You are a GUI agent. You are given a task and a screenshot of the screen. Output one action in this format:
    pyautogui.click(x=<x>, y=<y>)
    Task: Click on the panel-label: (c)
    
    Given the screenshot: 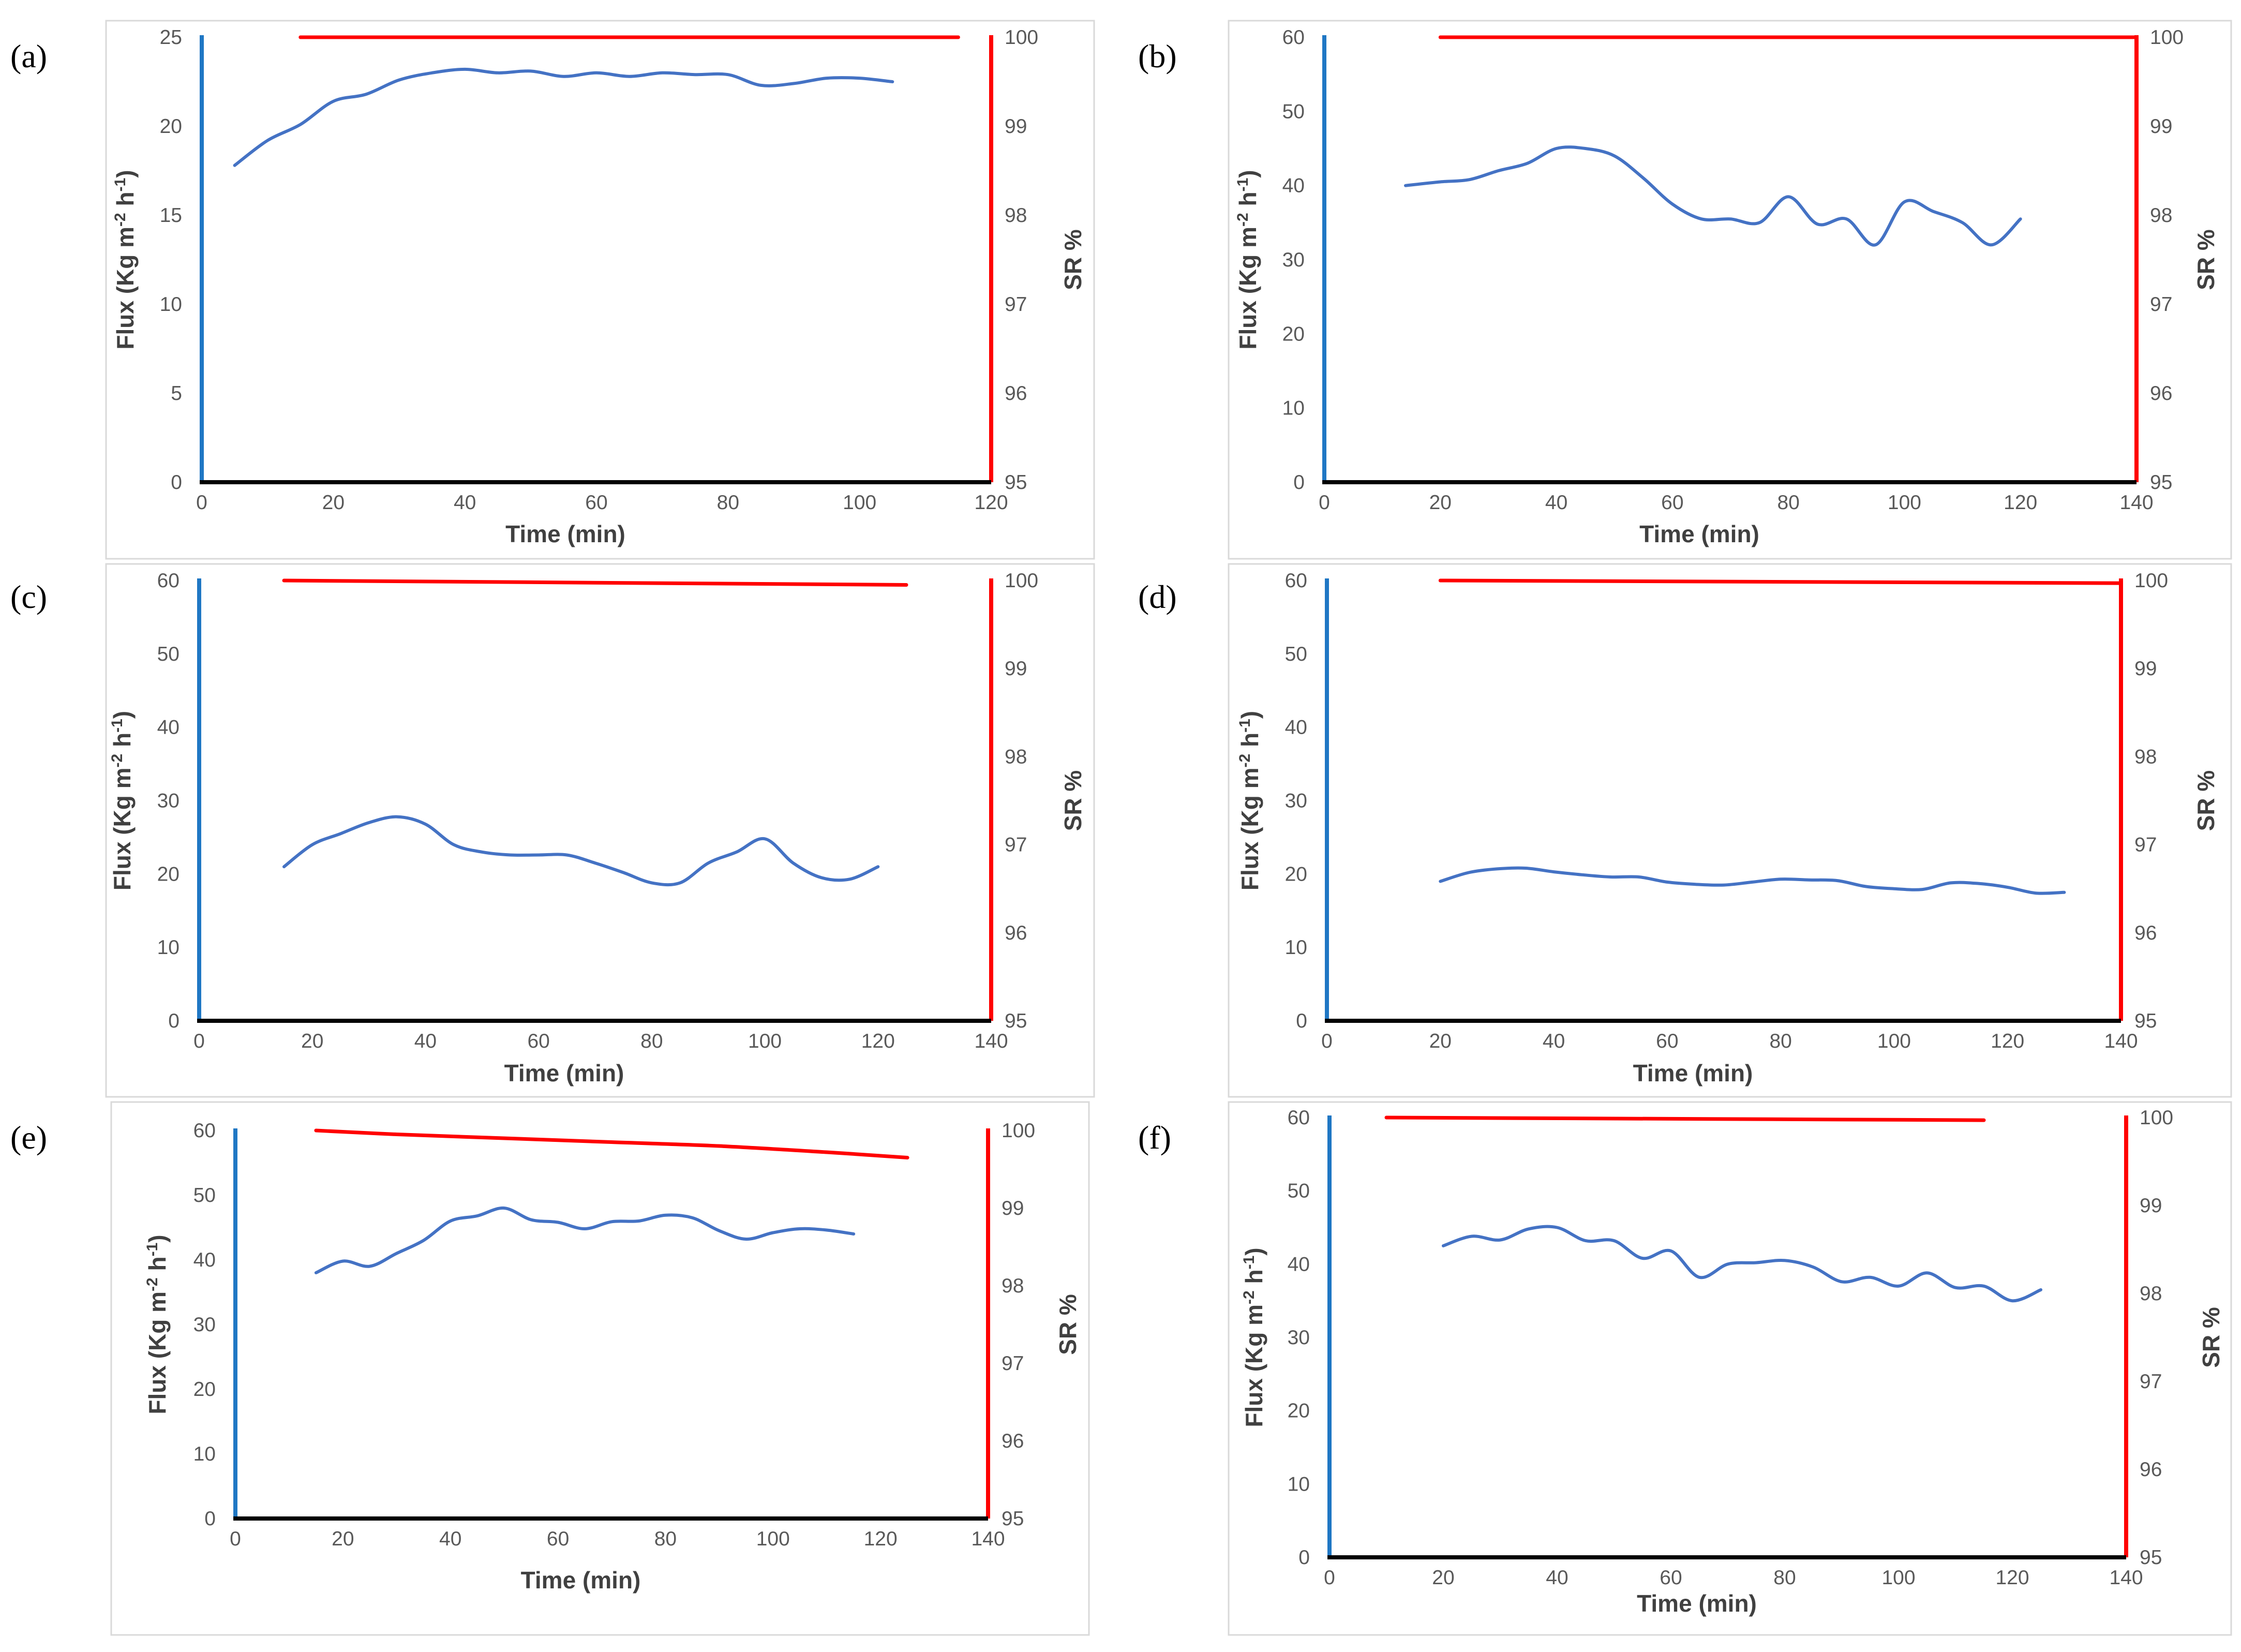 What is the action you would take?
    pyautogui.click(x=28, y=597)
    